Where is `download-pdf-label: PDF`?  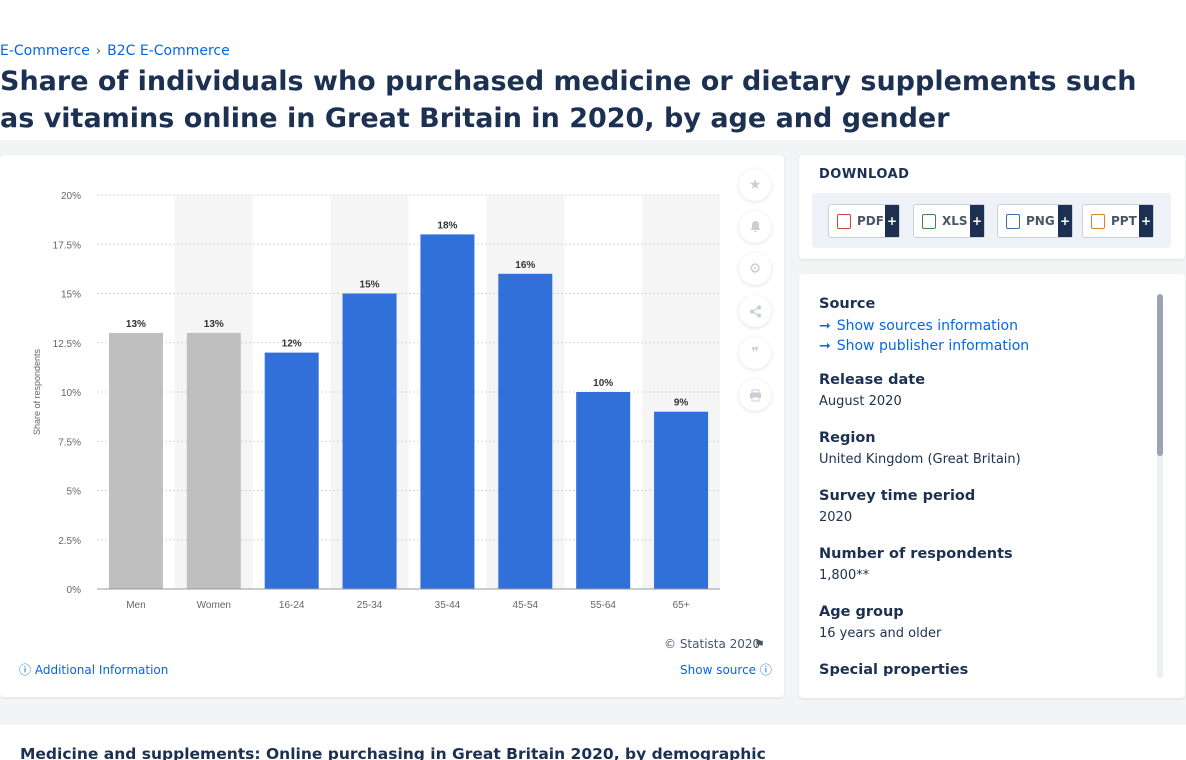 download-pdf-label: PDF is located at coordinates (870, 221).